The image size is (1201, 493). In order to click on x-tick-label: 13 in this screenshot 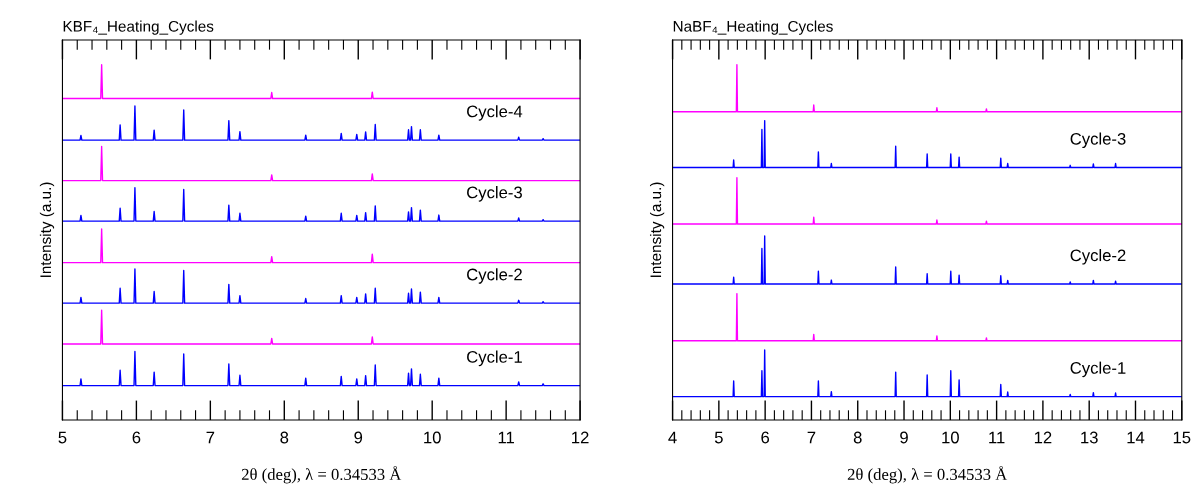, I will do `click(1089, 437)`.